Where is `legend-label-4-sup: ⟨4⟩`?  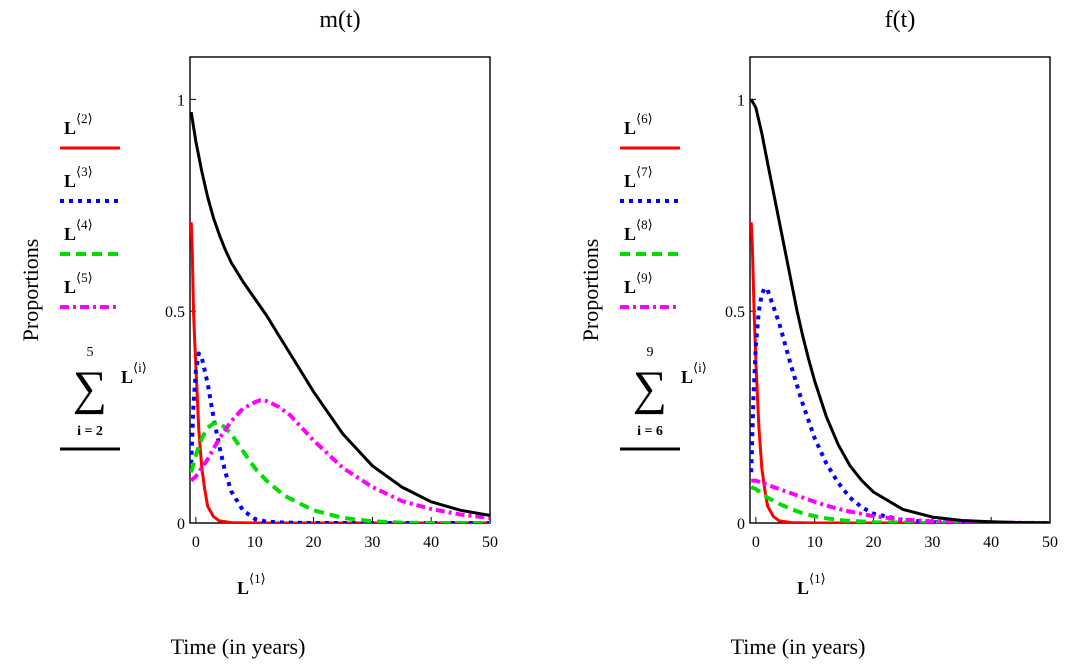 legend-label-4-sup: ⟨4⟩ is located at coordinates (84, 224).